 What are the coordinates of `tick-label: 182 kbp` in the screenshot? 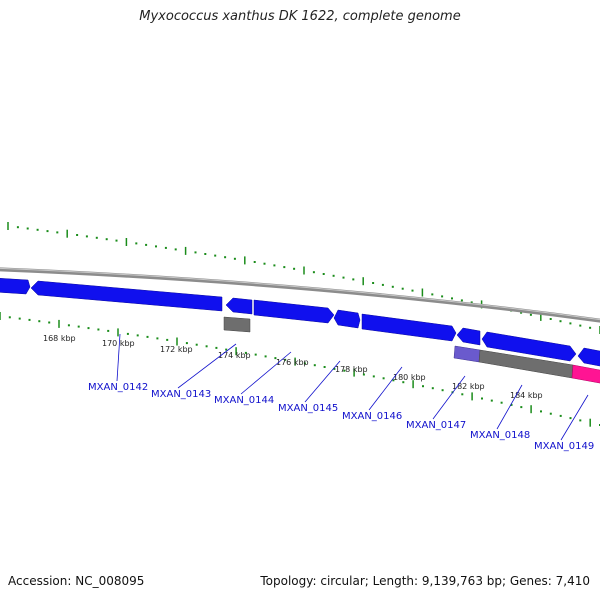 It's located at (468, 386).